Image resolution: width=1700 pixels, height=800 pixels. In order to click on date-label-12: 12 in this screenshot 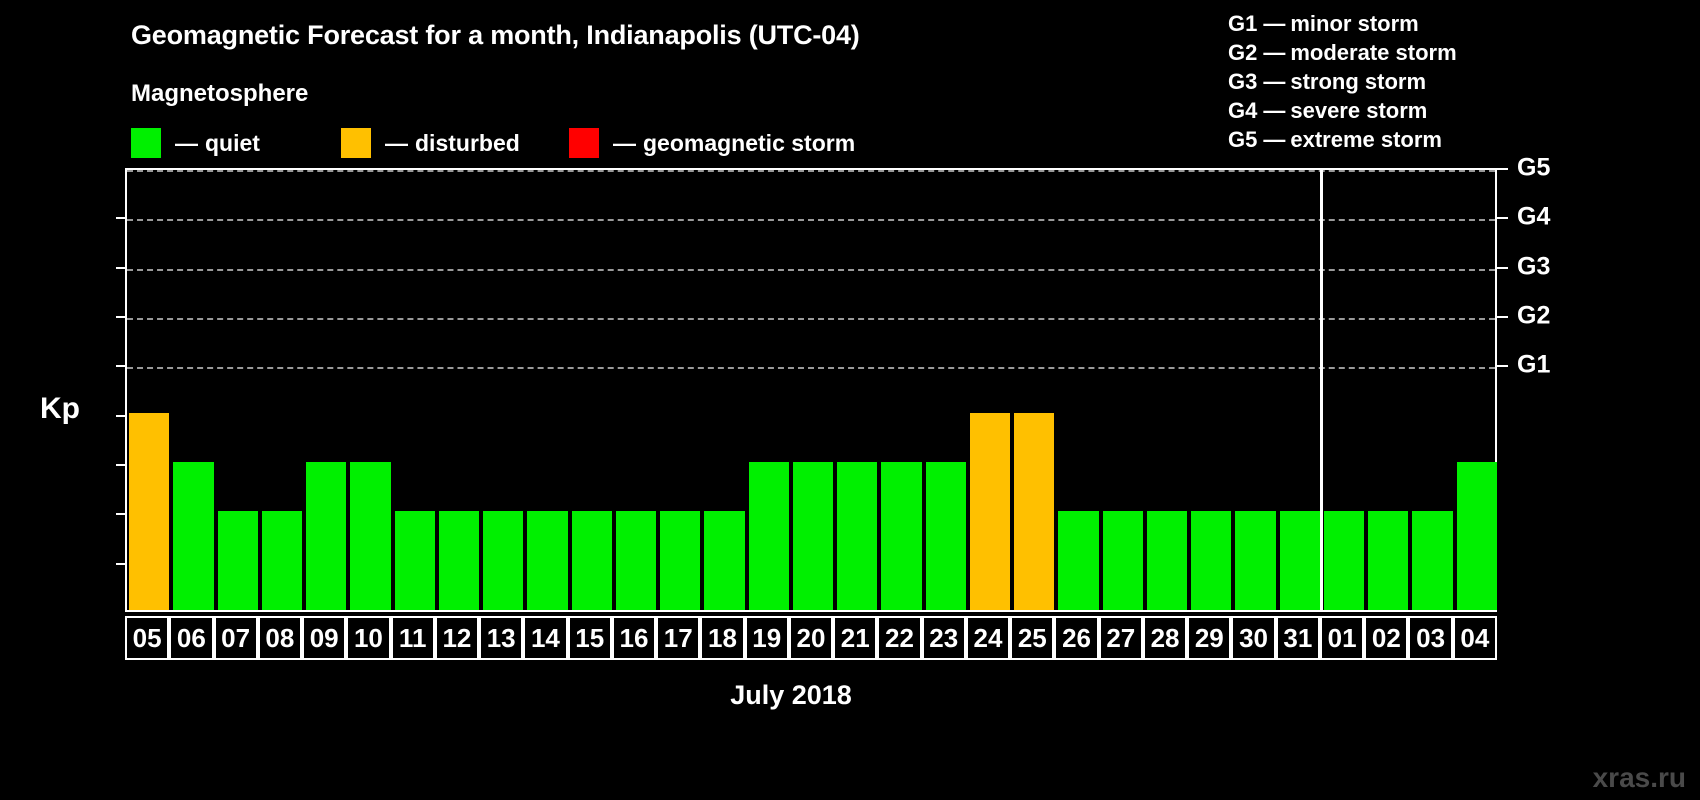, I will do `click(457, 638)`.